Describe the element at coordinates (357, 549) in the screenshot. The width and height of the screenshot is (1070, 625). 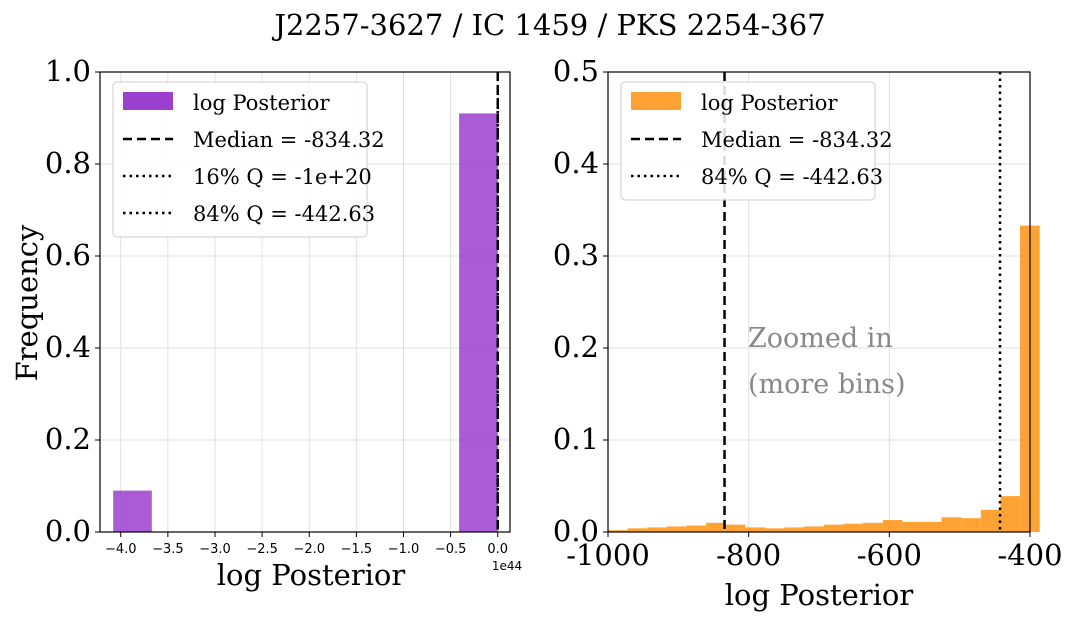
I see `left-x-tick-label: −1.5` at that location.